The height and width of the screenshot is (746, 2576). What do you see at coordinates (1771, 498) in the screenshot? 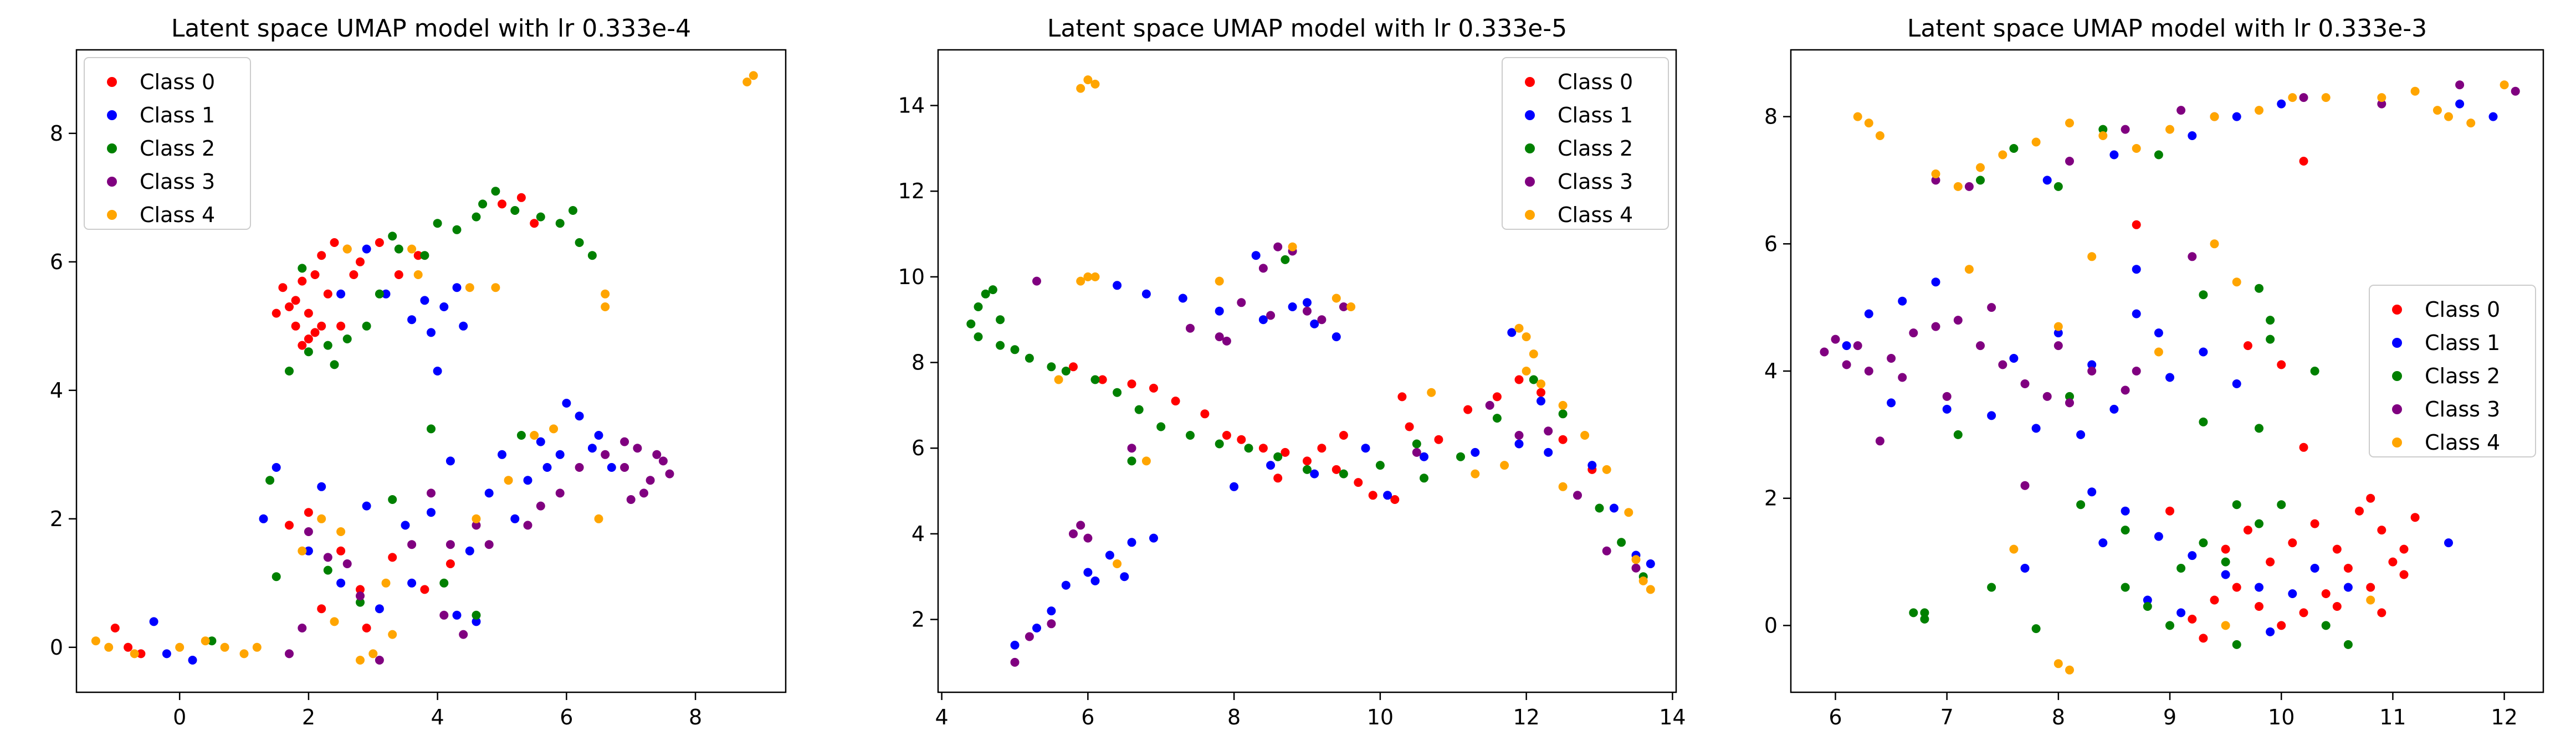
I see `y-tick-label: 2` at bounding box center [1771, 498].